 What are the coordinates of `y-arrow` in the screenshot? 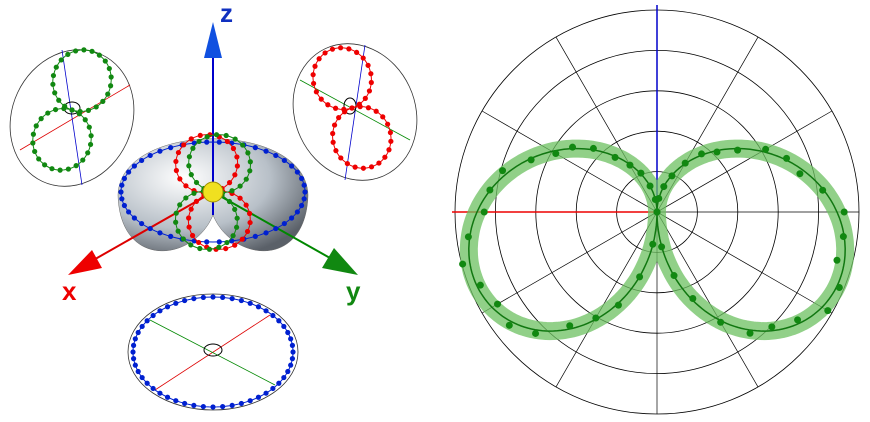 It's located at (340, 261).